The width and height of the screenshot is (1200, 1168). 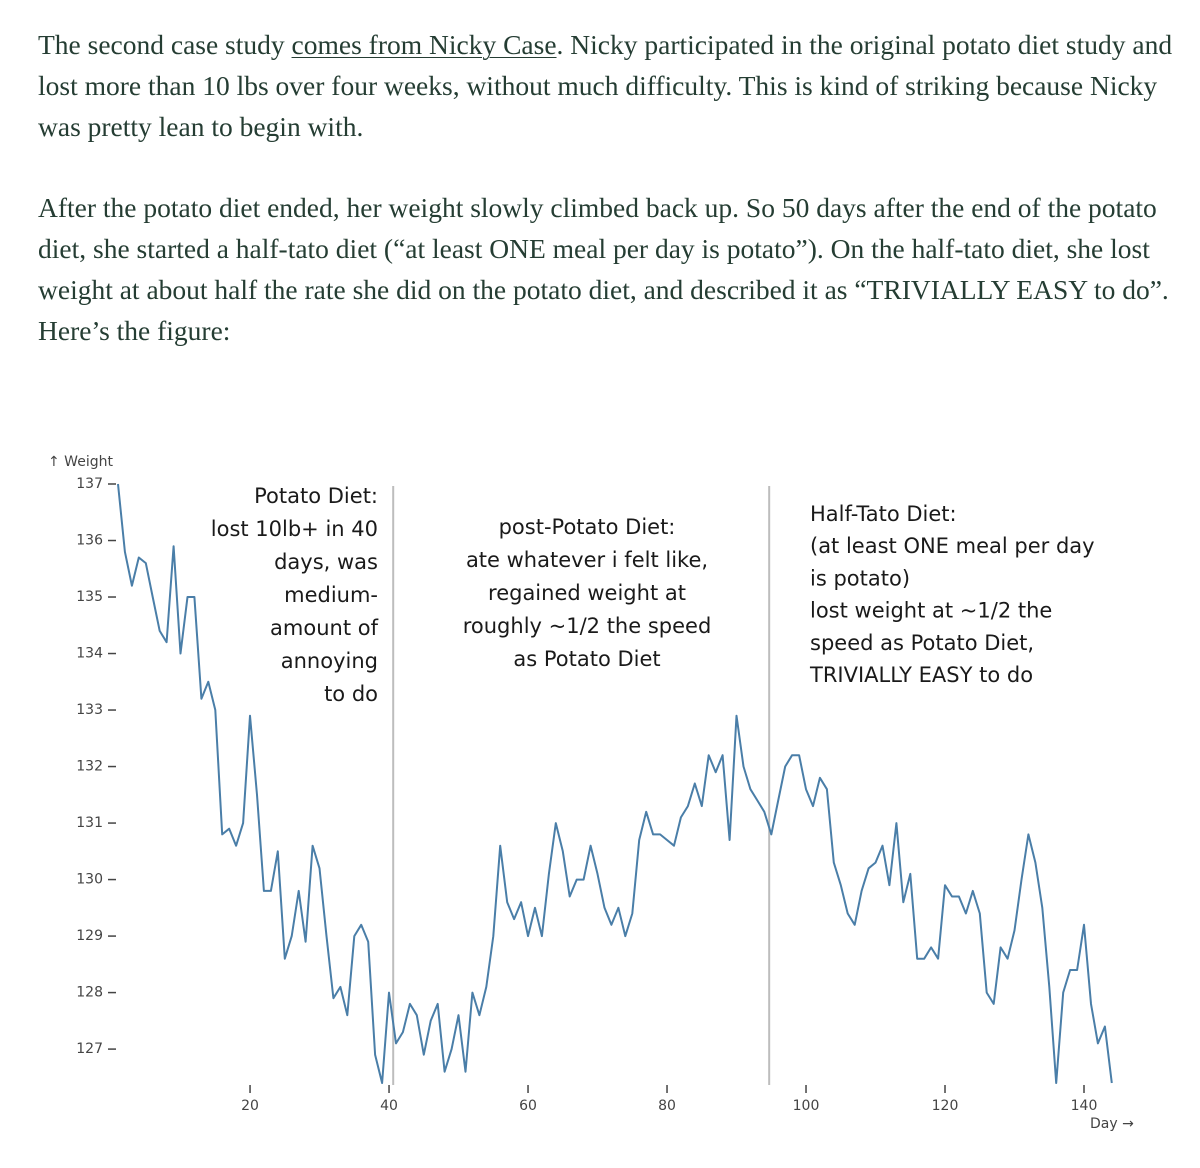 I want to click on annotation: TRIVIALLY EASY to do, so click(x=921, y=675).